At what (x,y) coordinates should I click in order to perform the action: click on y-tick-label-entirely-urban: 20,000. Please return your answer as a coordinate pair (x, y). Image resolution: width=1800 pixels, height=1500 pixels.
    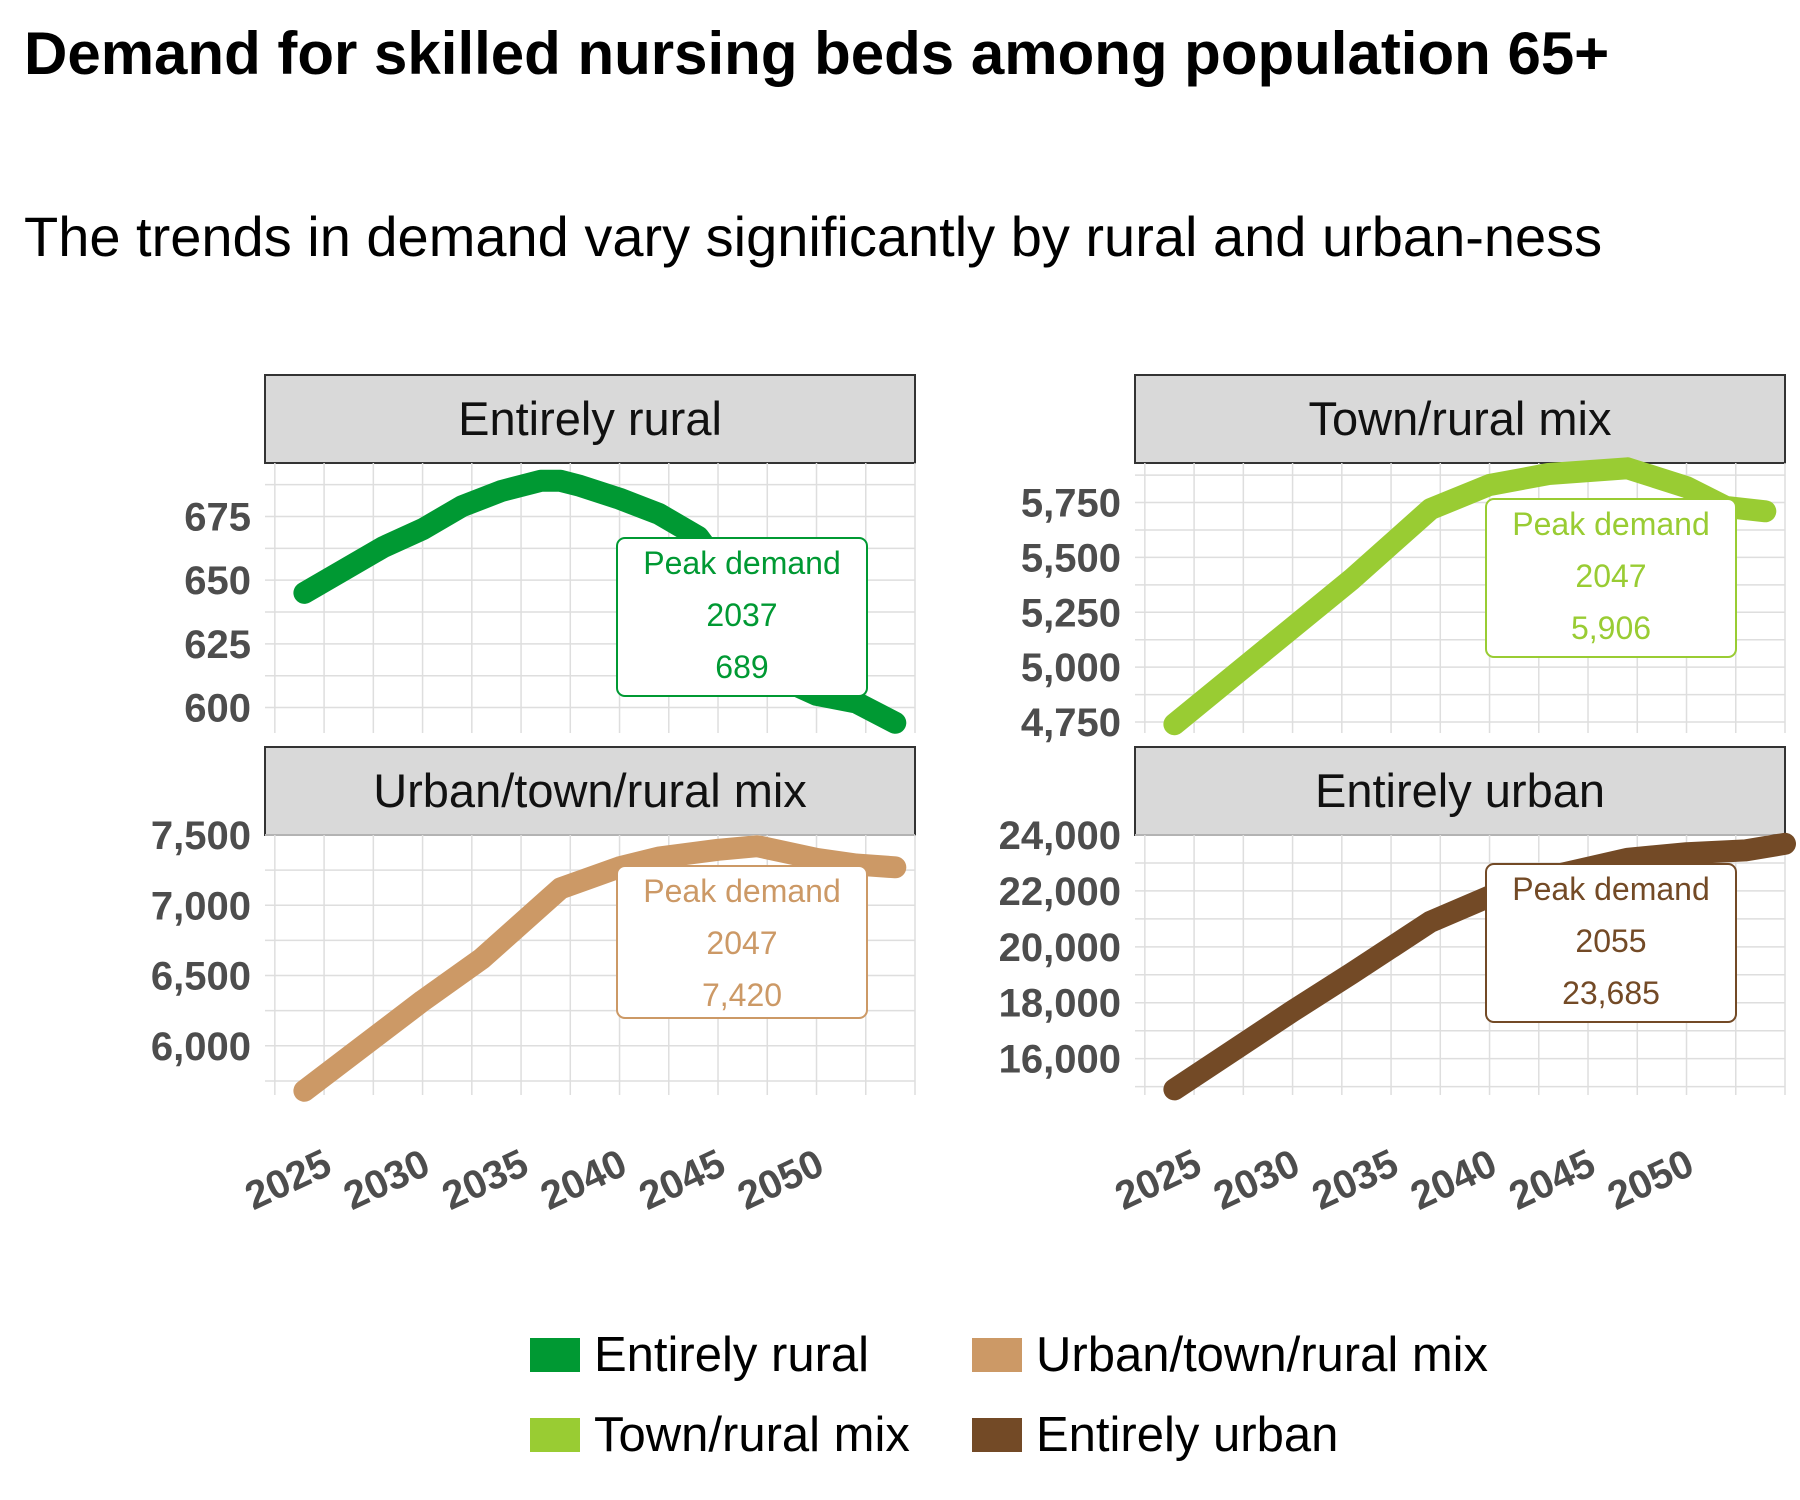
    Looking at the image, I should click on (1060, 948).